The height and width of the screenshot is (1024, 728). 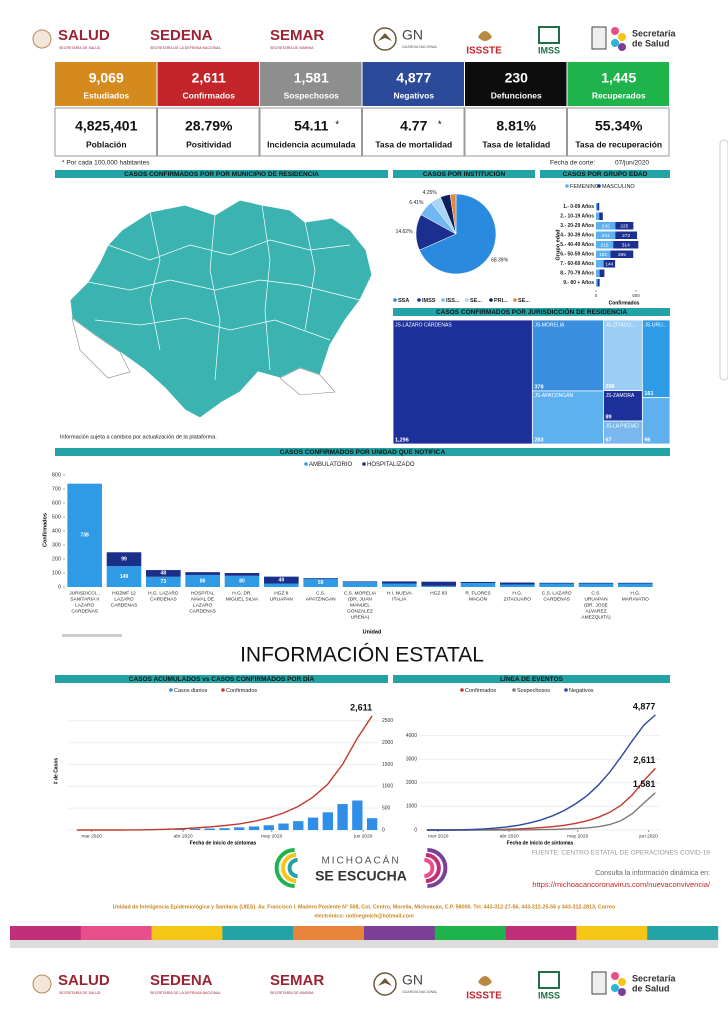 What do you see at coordinates (609, 387) in the screenshot?
I see `treemap-value: 206` at bounding box center [609, 387].